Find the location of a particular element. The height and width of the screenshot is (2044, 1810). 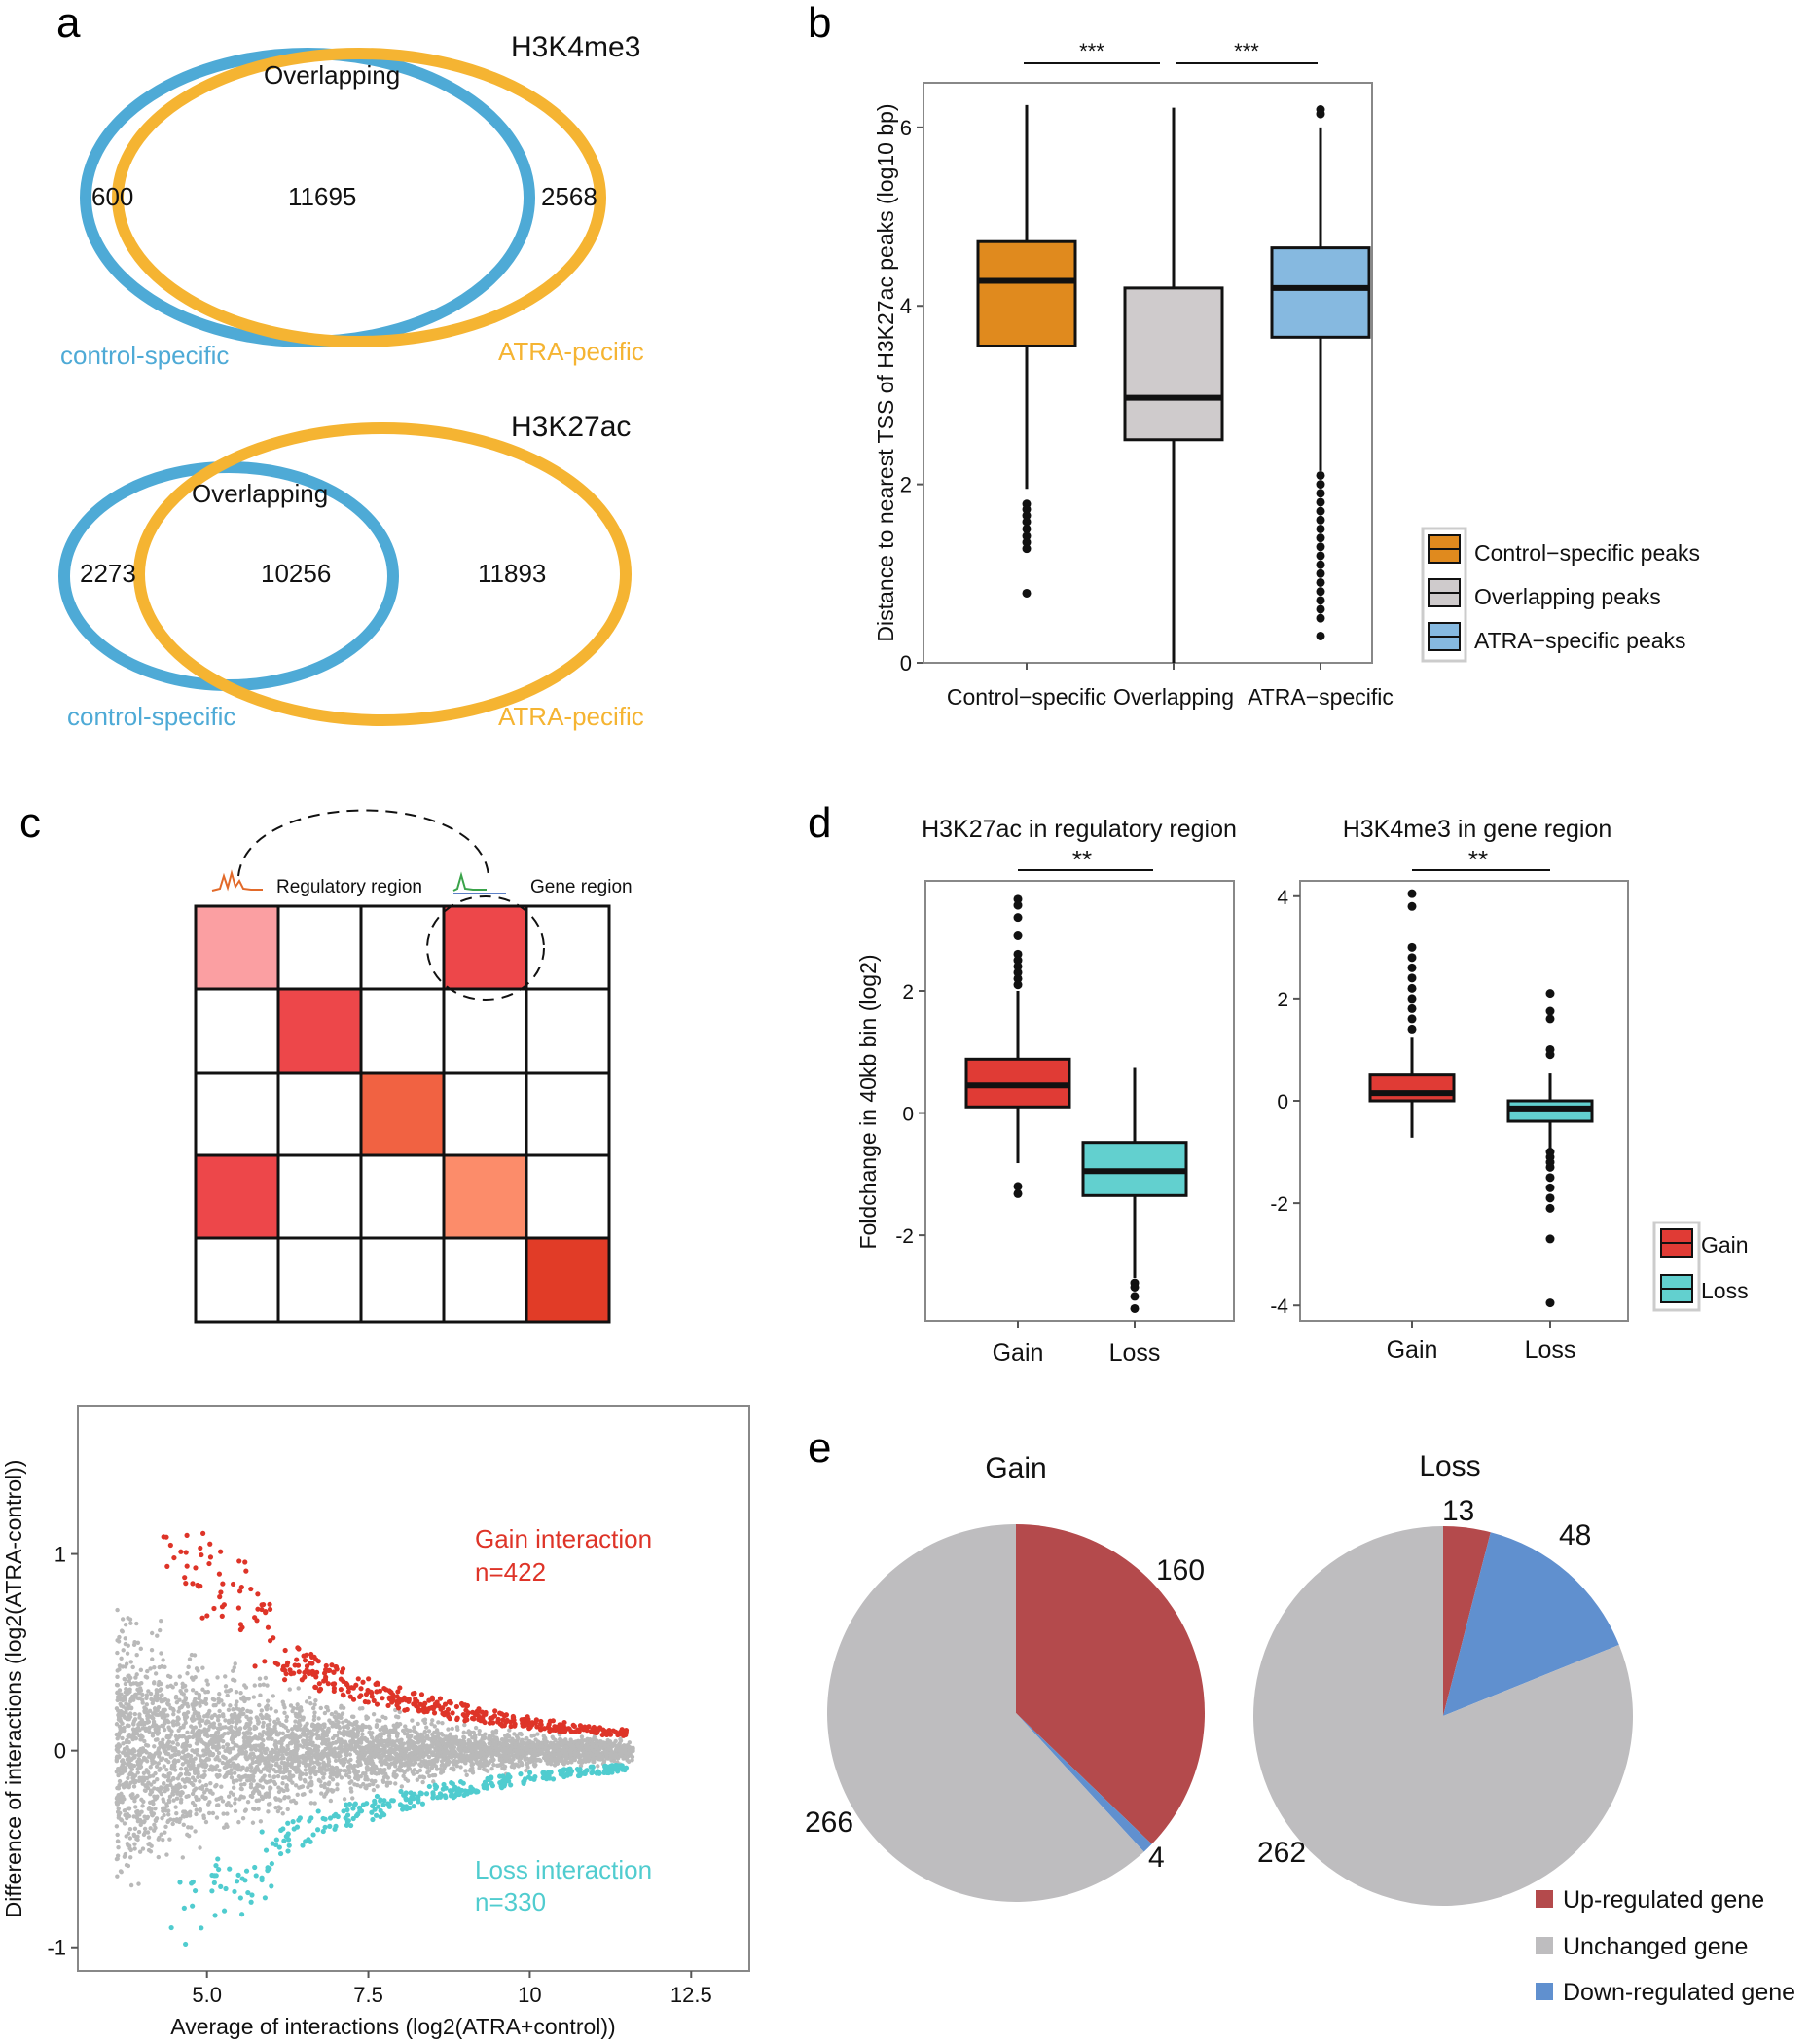

loss-points is located at coordinates (399, 1855).